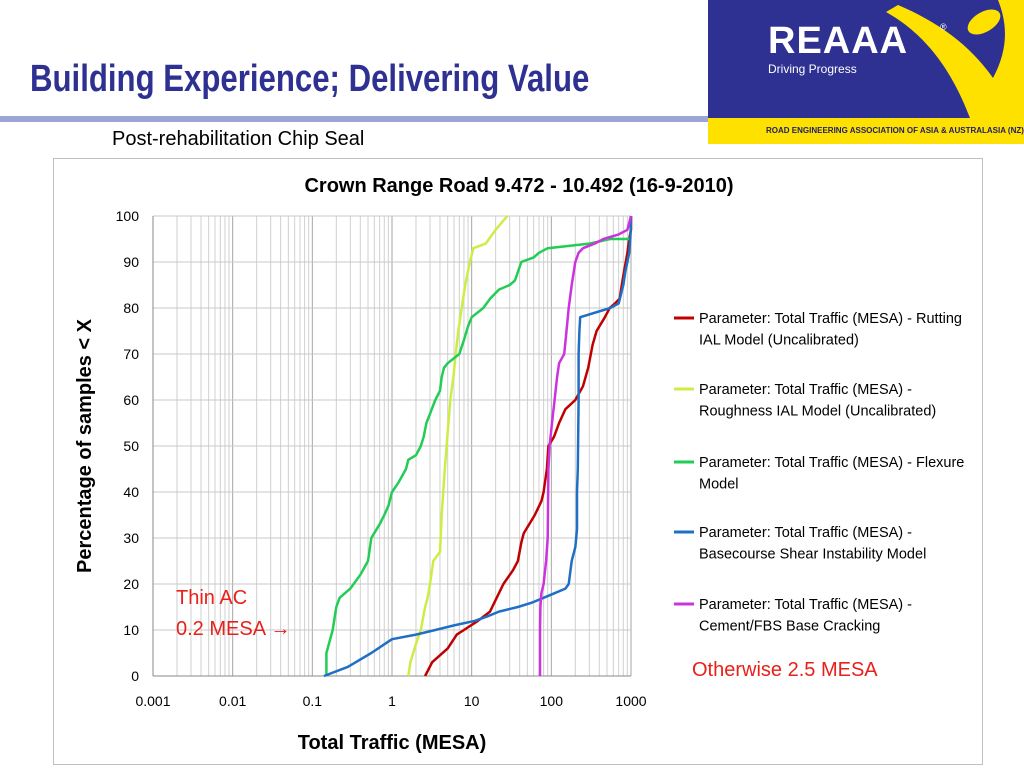 The height and width of the screenshot is (768, 1024). What do you see at coordinates (152, 701) in the screenshot?
I see `x-tick-label: 0.001` at bounding box center [152, 701].